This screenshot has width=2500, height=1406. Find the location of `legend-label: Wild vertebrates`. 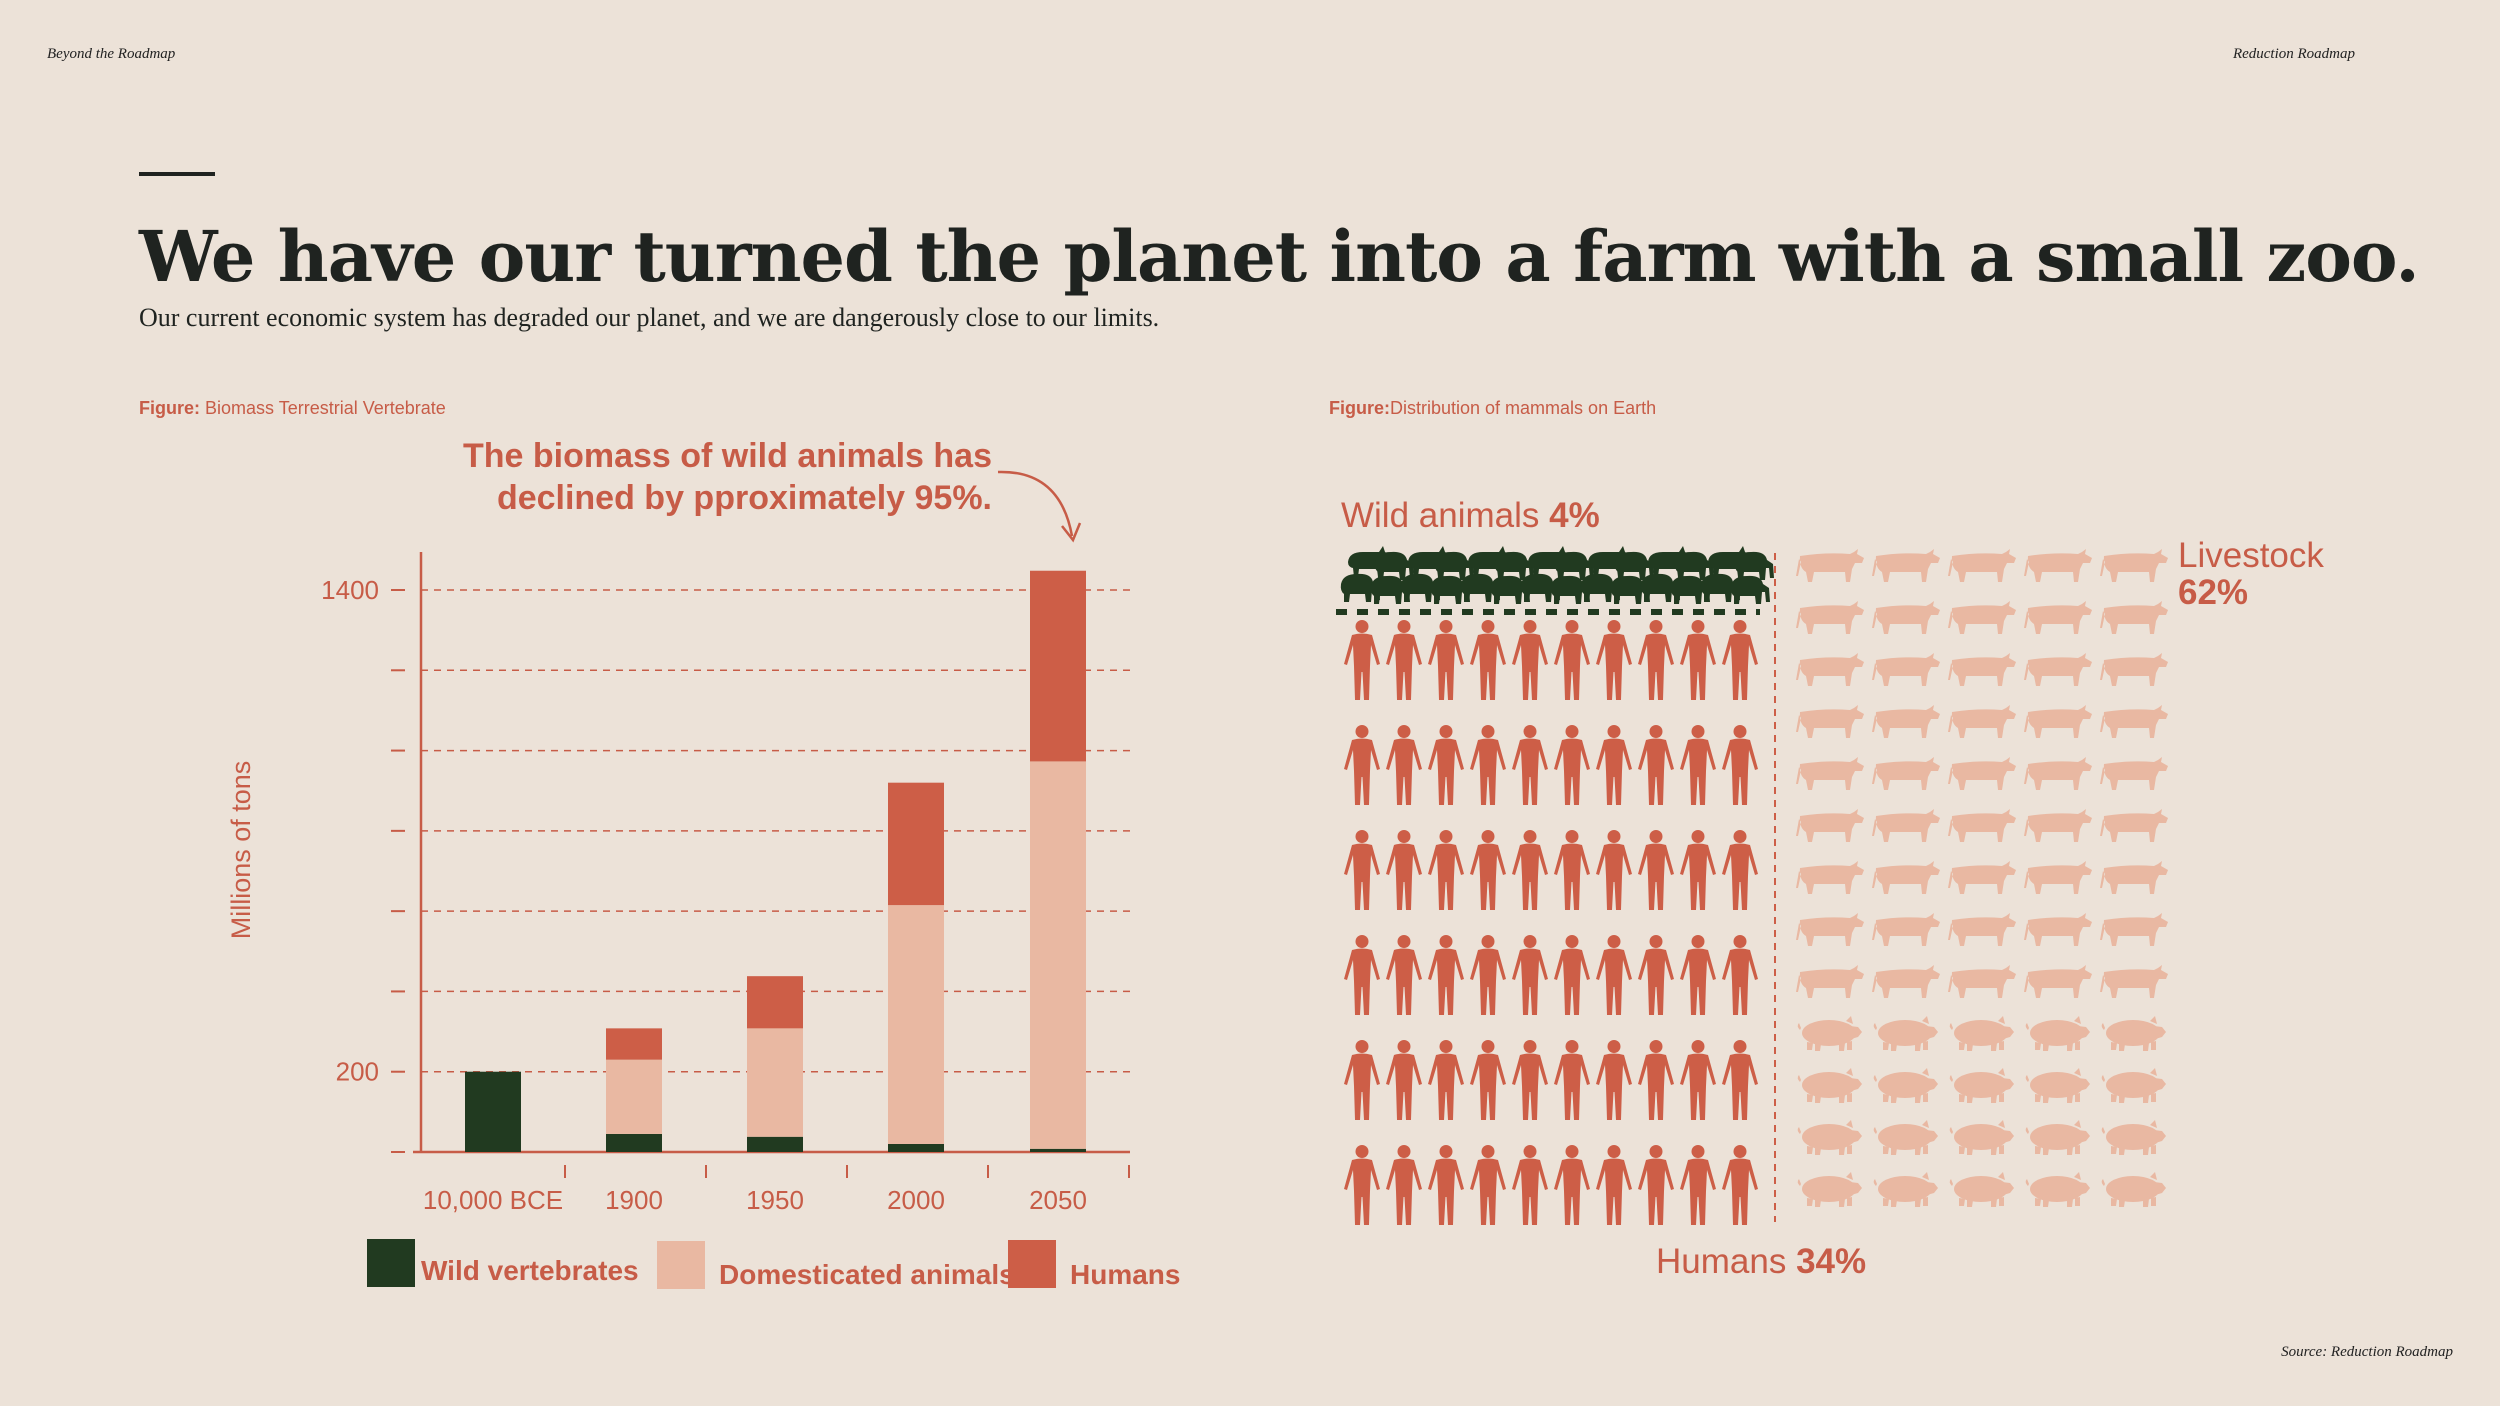

legend-label: Wild vertebrates is located at coordinates (530, 1270).